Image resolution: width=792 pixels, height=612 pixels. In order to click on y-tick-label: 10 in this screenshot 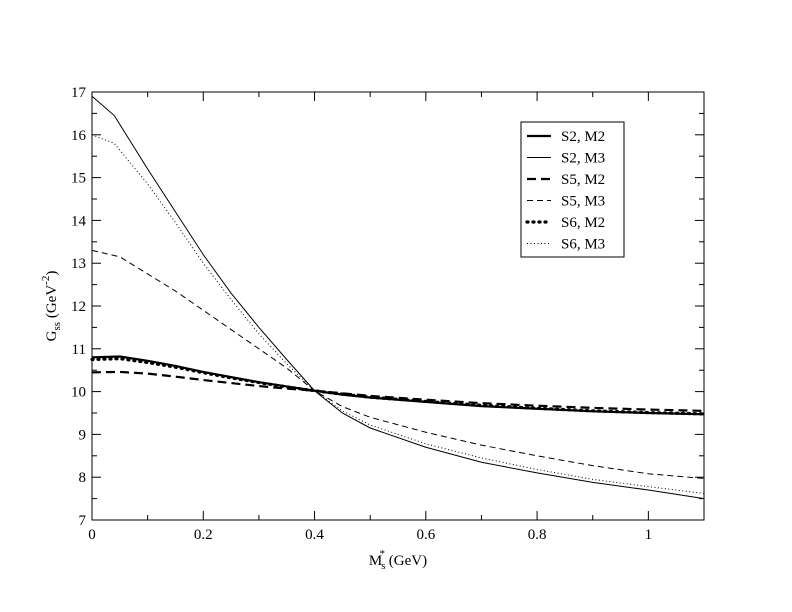, I will do `click(78, 393)`.